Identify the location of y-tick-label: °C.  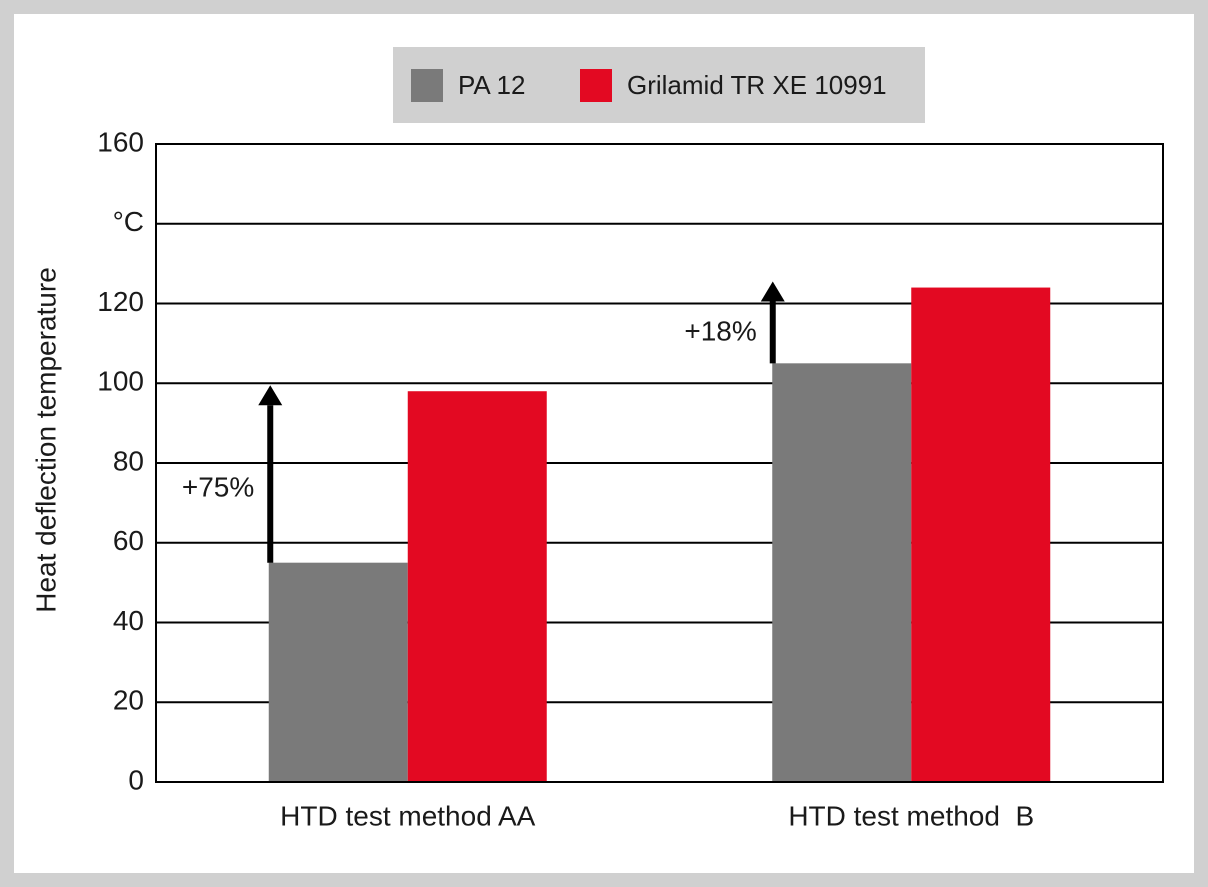
(128, 221).